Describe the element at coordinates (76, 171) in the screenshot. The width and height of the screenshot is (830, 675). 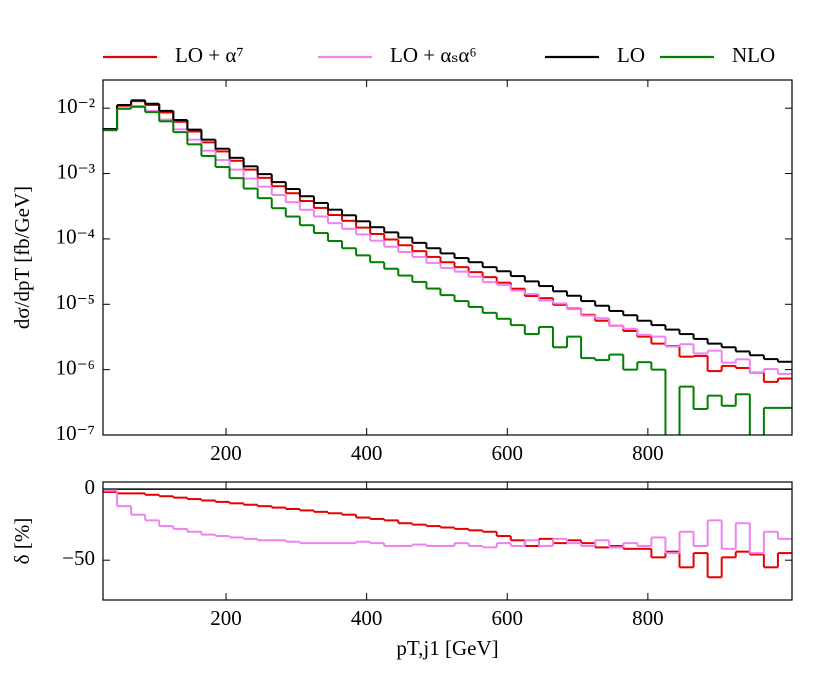
I see `y-tick-label: 10⁻³` at that location.